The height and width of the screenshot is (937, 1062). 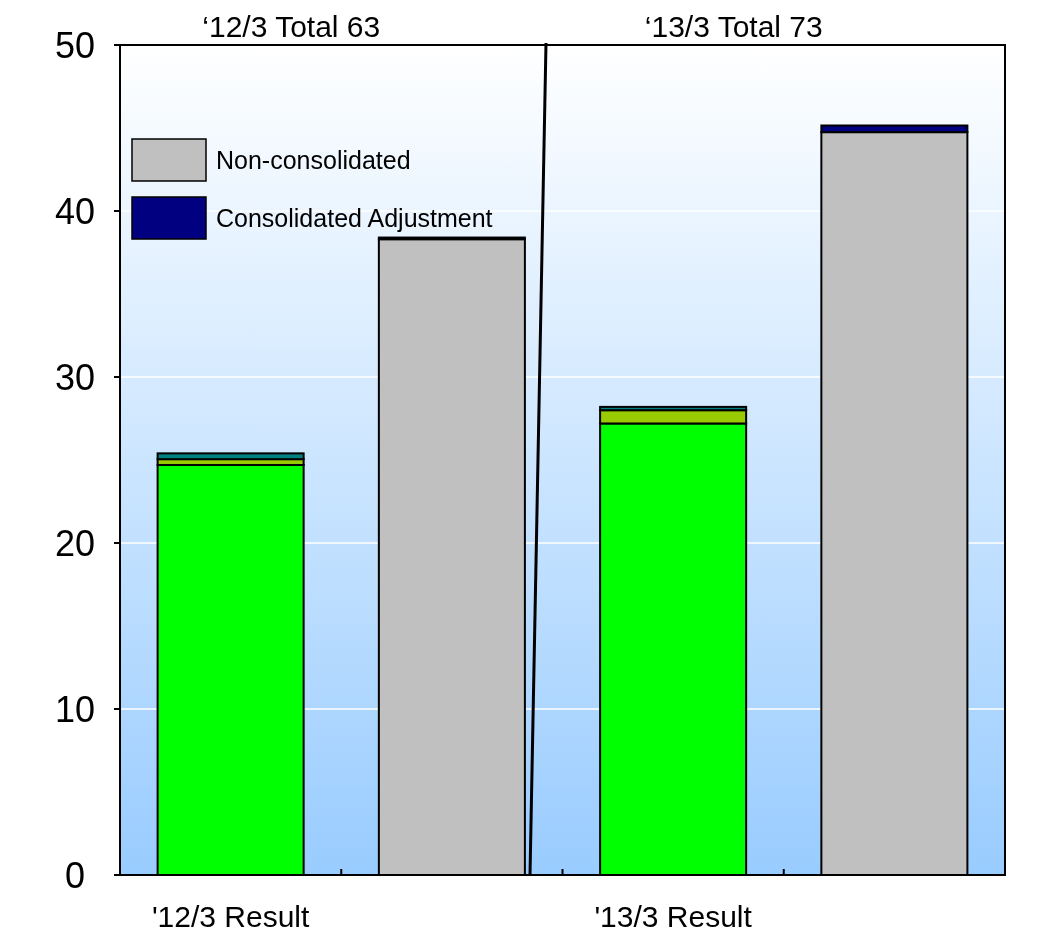 I want to click on text: ‘12/3 Total 63, so click(x=291, y=26).